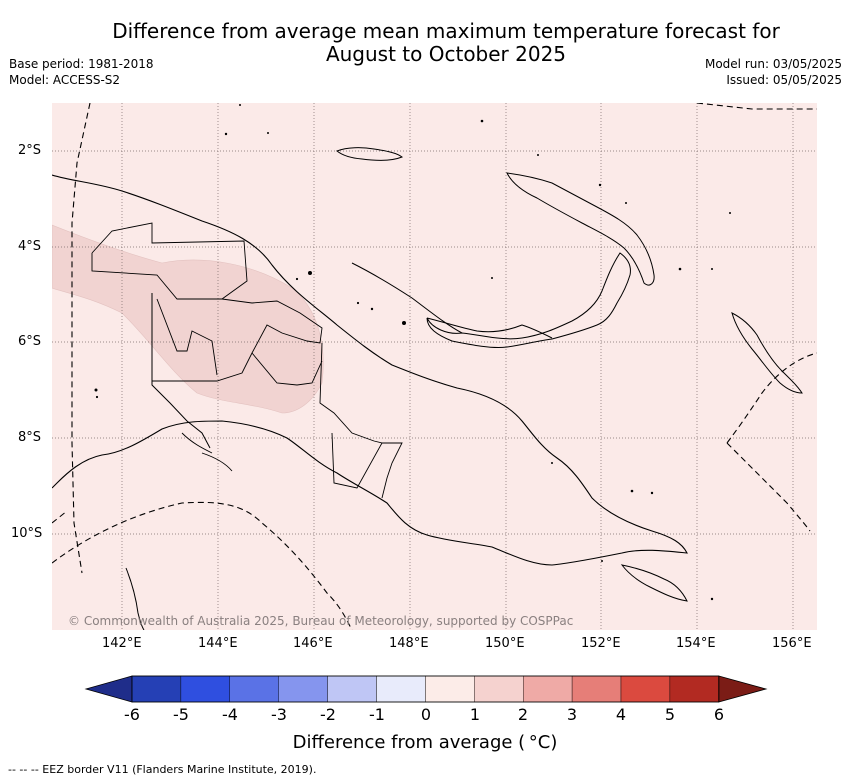 The image size is (850, 781). What do you see at coordinates (601, 643) in the screenshot?
I see `lon-label-152e: 152°E` at bounding box center [601, 643].